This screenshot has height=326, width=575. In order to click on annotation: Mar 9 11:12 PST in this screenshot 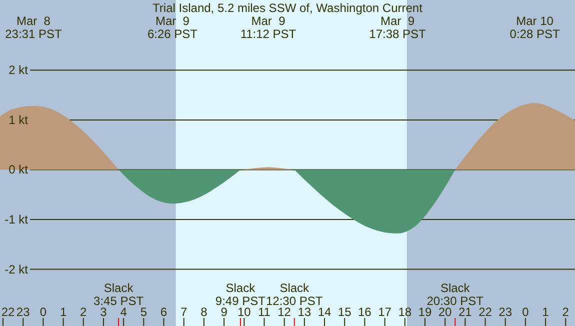, I will do `click(268, 27)`.